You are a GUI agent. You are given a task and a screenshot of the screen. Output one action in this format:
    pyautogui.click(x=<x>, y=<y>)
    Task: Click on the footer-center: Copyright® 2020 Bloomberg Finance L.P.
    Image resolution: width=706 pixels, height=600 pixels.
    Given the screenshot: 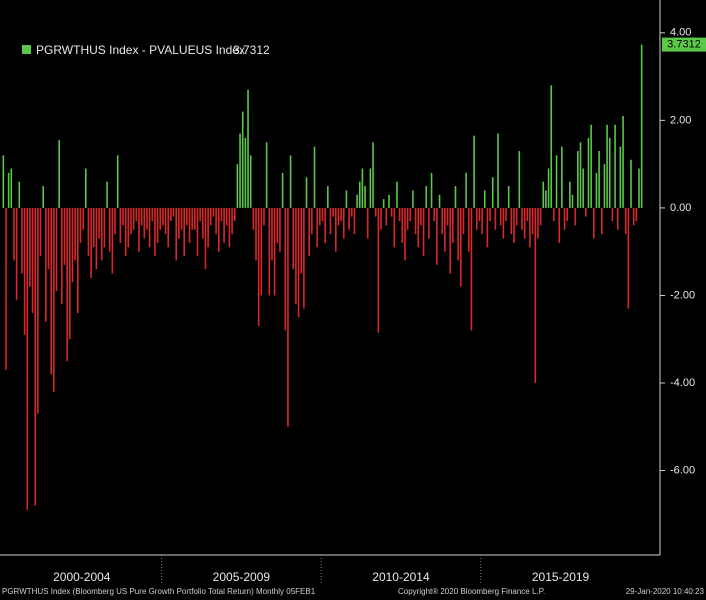 What is the action you would take?
    pyautogui.click(x=471, y=591)
    